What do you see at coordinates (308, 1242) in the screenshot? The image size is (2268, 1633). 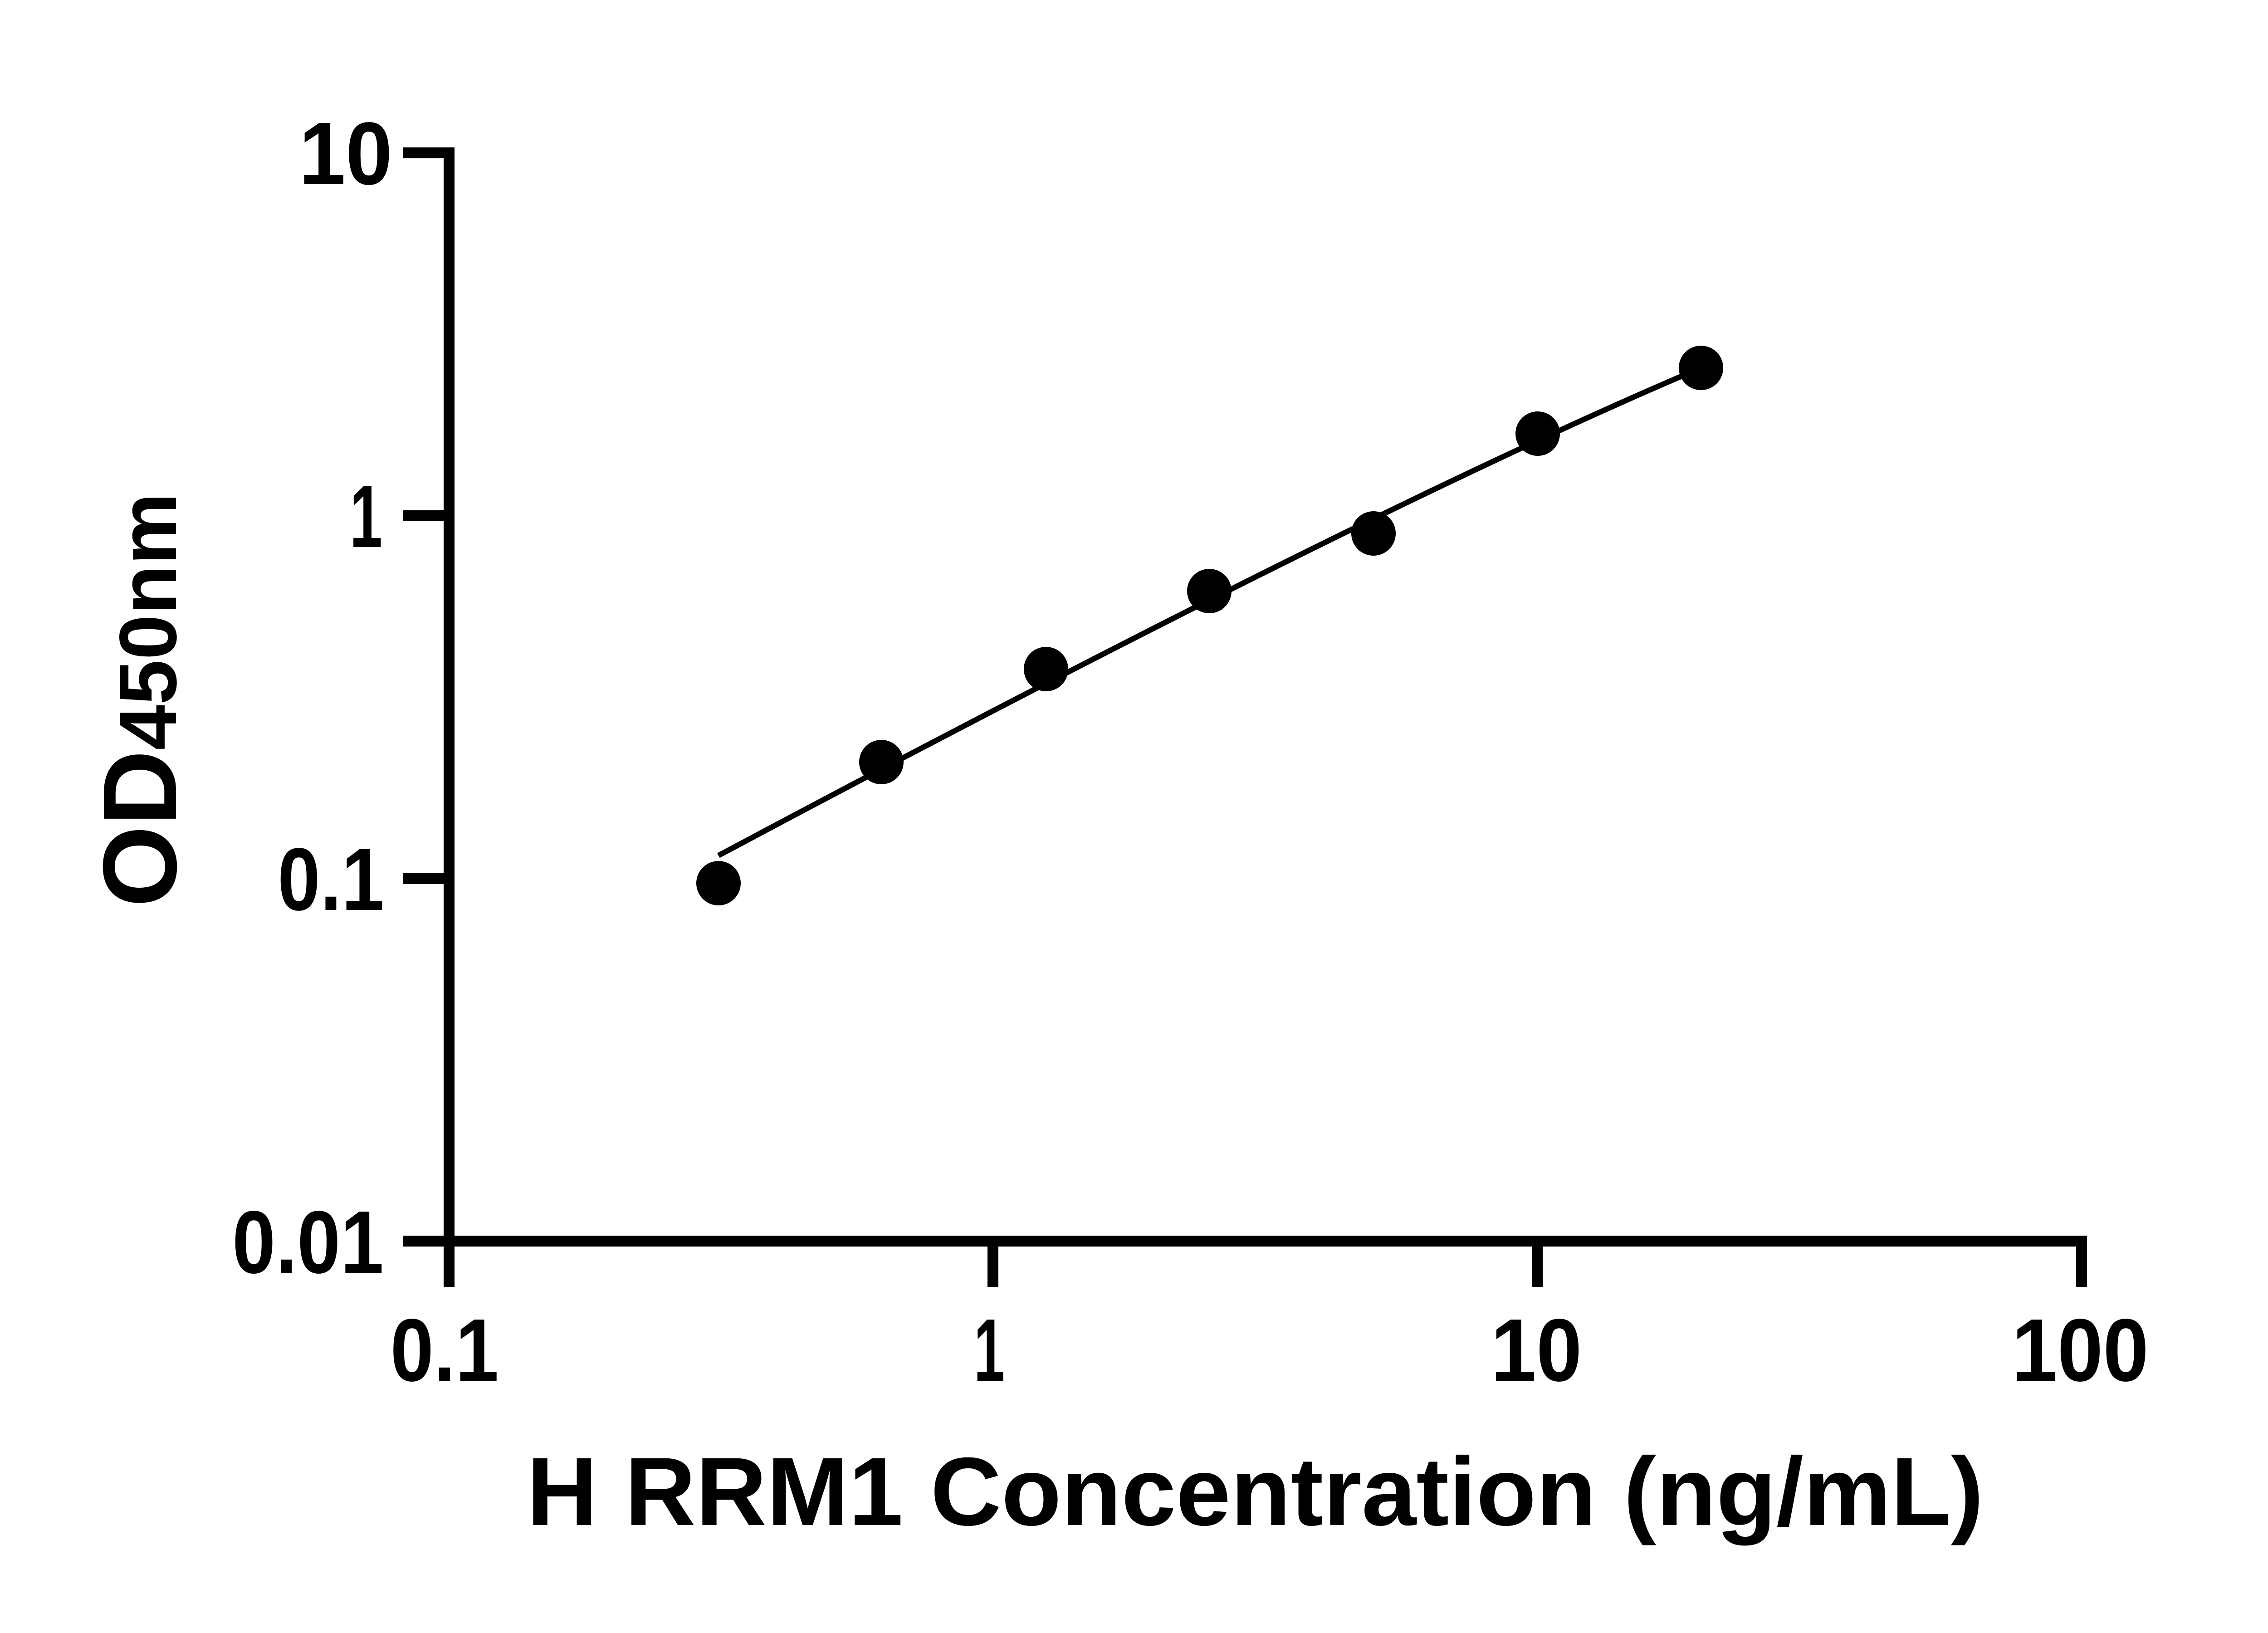 I see `svg-text: 0.01` at bounding box center [308, 1242].